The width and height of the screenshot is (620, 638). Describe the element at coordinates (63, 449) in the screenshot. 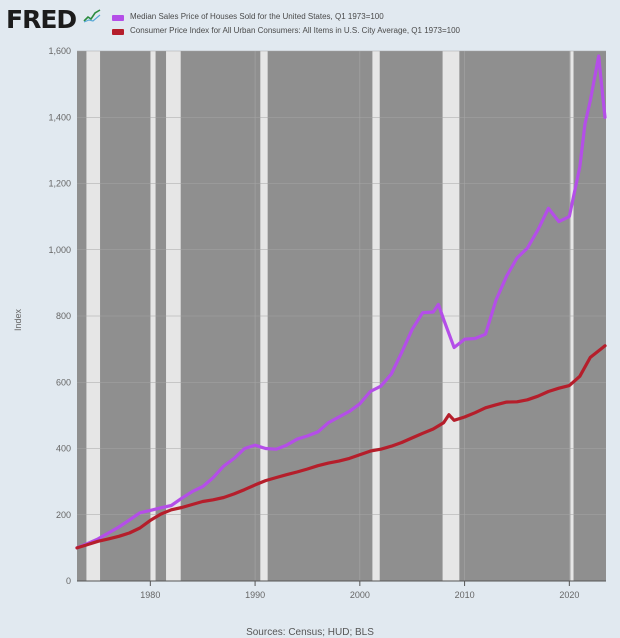

I see `y-tick-label: 400` at that location.